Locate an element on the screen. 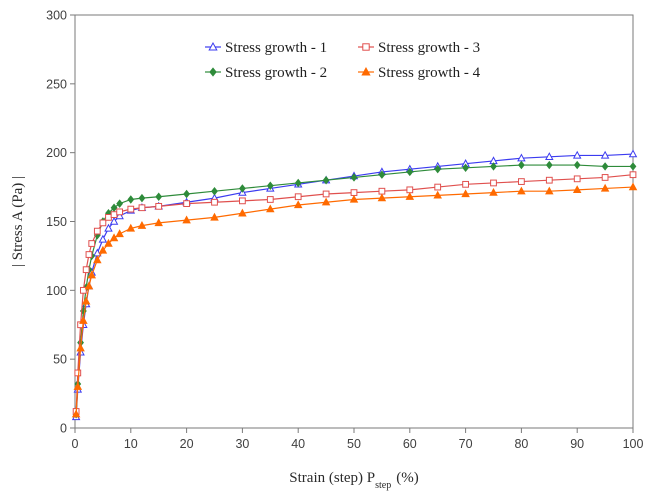 This screenshot has height=491, width=646. y-axis-ticks: 0 50 100 150 200 250 300 is located at coordinates (60, 222).